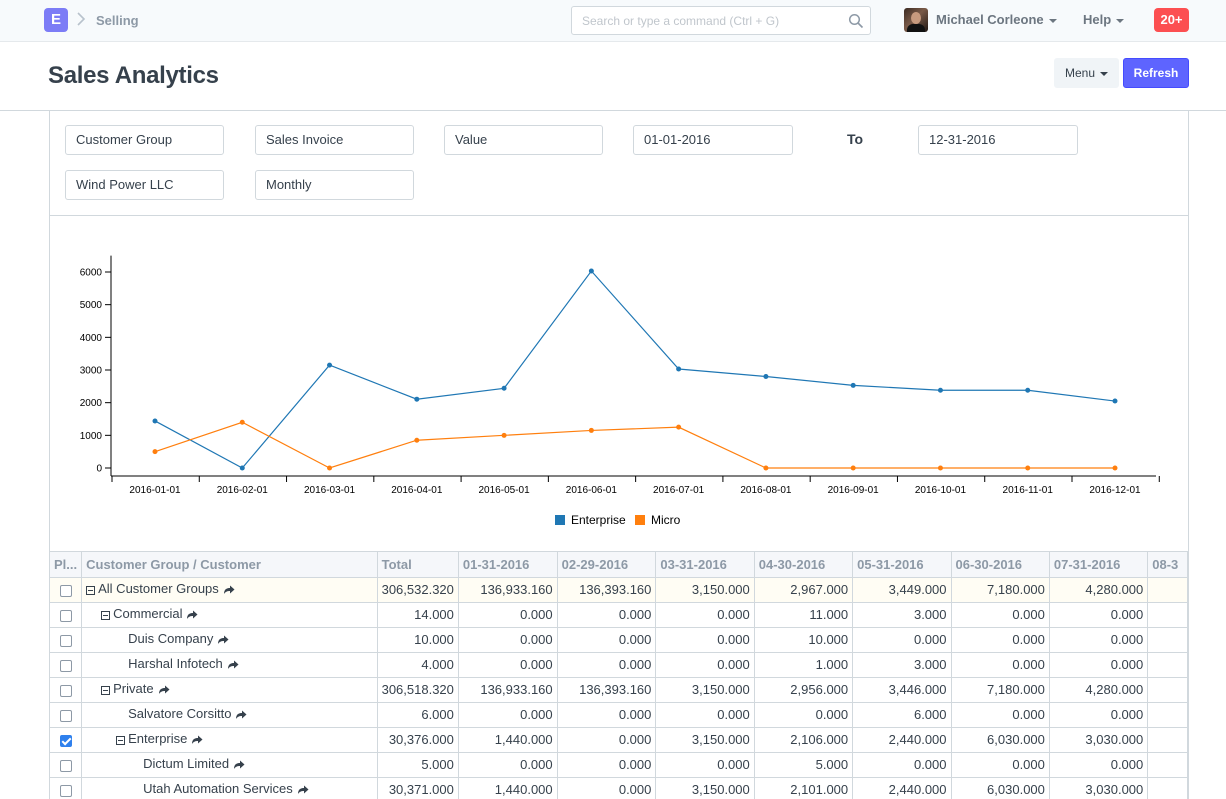 The image size is (1226, 799). Describe the element at coordinates (229, 615) in the screenshot. I see `row-name-cell: Commercial` at that location.